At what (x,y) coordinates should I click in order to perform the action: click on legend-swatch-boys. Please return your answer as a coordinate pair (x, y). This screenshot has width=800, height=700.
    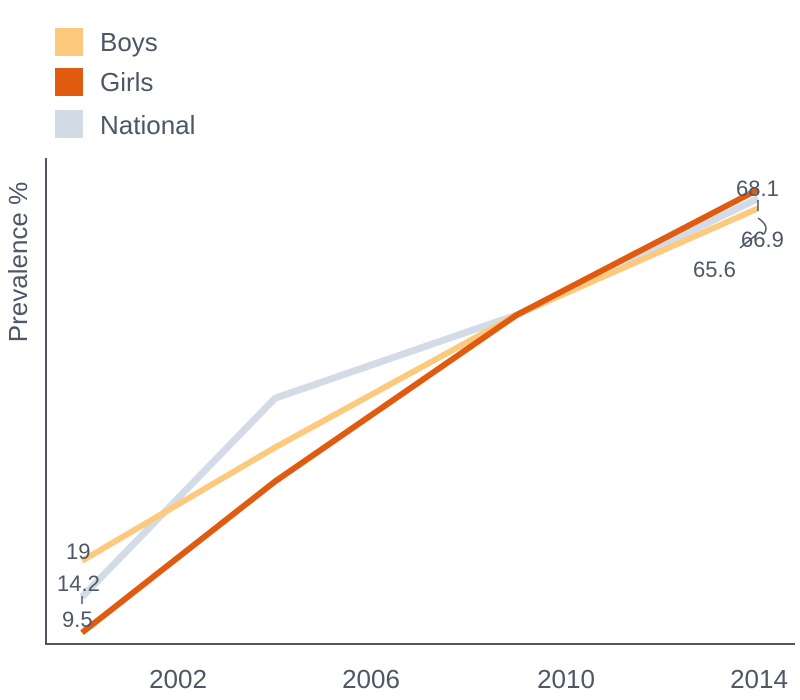
    Looking at the image, I should click on (69, 42).